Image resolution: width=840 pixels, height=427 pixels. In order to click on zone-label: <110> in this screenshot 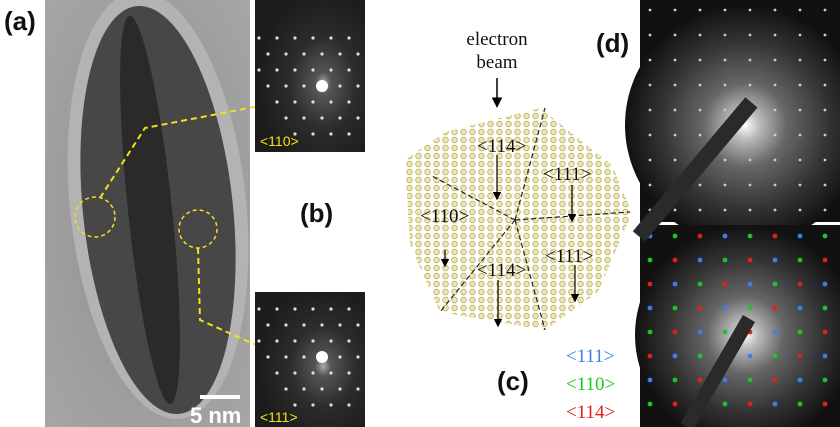, I will do `click(444, 216)`.